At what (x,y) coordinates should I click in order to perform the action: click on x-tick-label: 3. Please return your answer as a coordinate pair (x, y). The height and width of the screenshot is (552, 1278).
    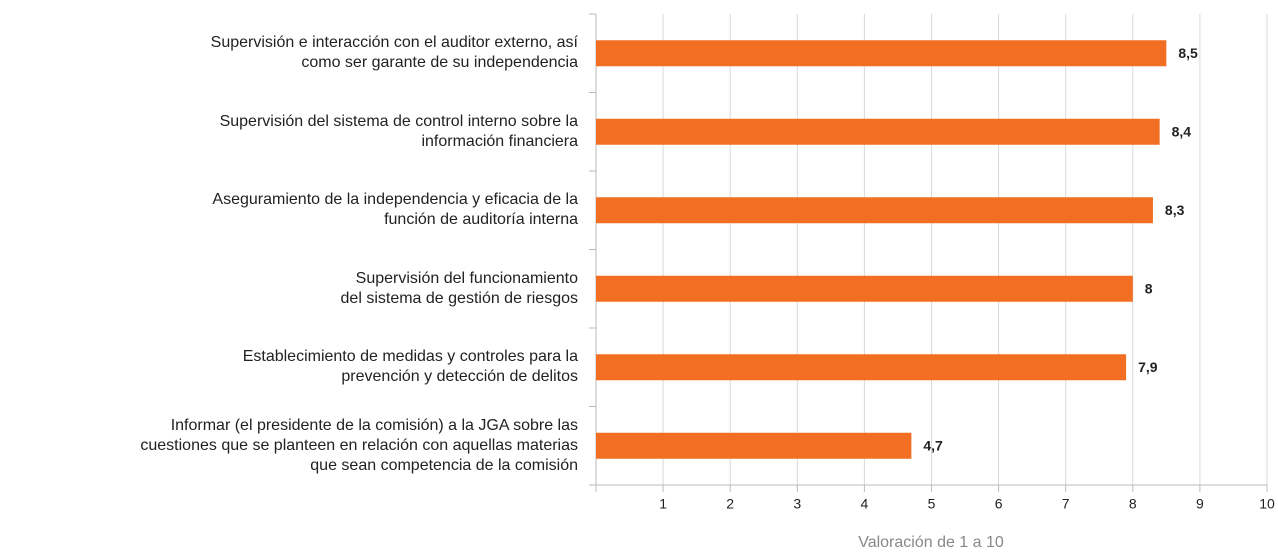
    Looking at the image, I should click on (797, 504).